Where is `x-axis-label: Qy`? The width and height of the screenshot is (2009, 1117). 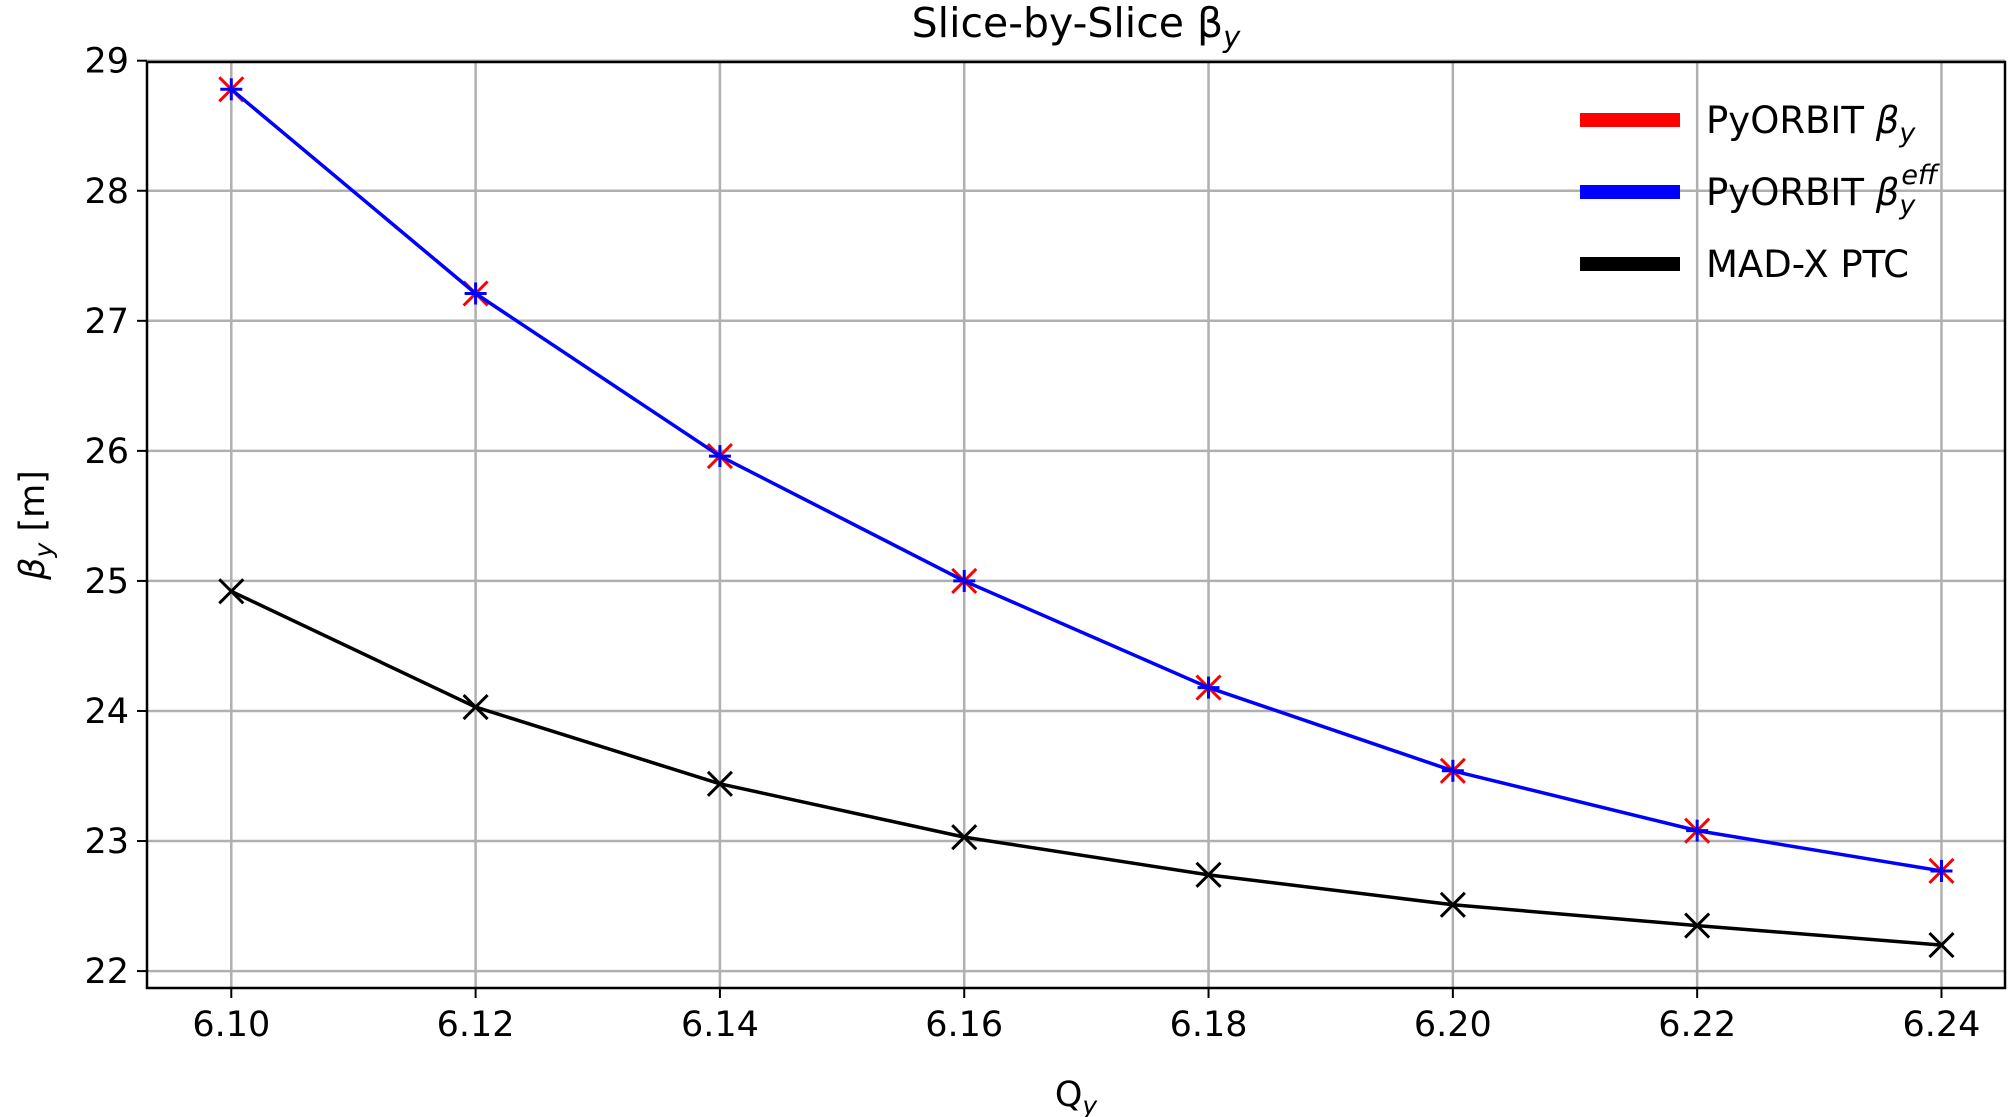 x-axis-label: Qy is located at coordinates (1077, 1096).